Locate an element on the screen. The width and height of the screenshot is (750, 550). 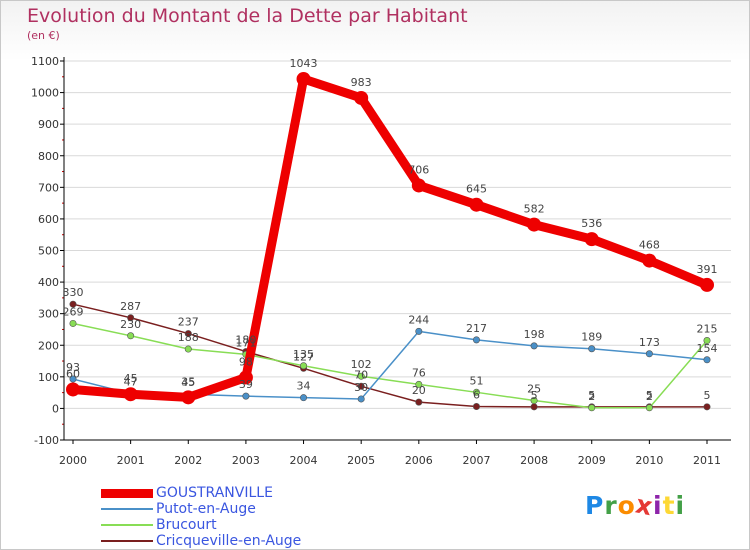
data-label: 60 is located at coordinates (73, 373).